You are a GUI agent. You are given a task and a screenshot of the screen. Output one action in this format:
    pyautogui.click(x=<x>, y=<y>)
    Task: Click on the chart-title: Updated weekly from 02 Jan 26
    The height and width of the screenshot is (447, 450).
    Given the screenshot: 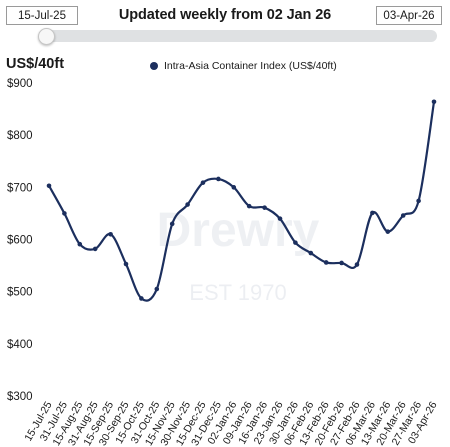 What is the action you would take?
    pyautogui.click(x=225, y=15)
    